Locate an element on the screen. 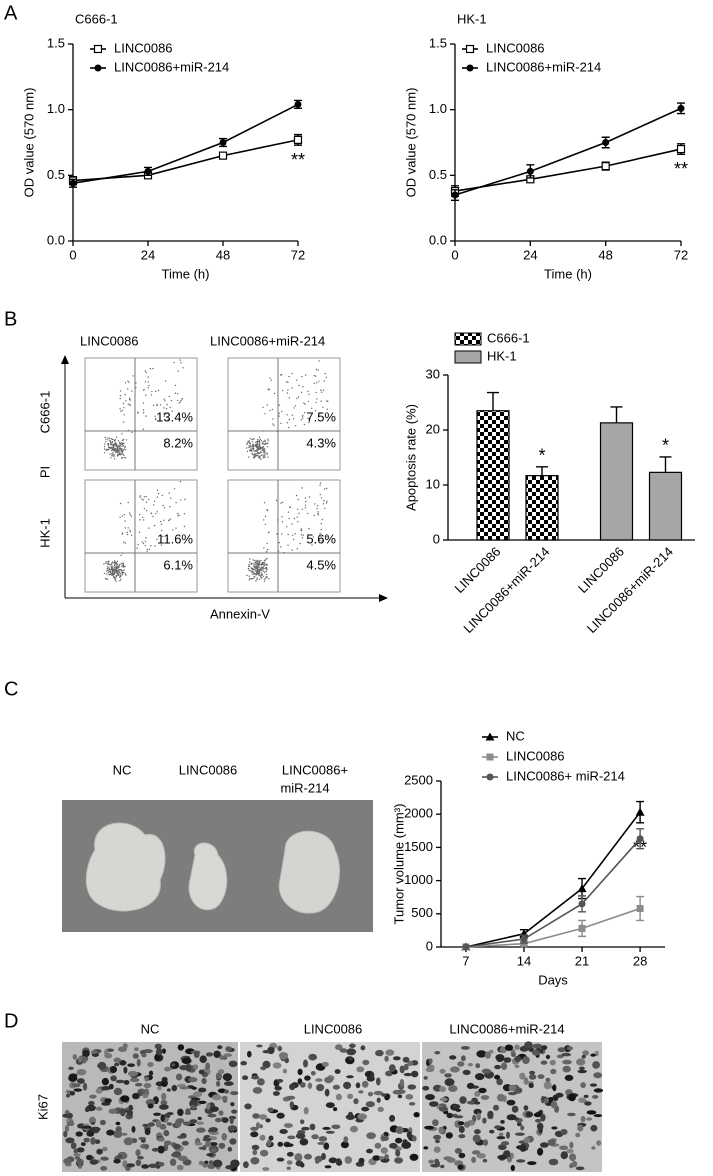 This screenshot has width=713, height=1176. series-line is located at coordinates (553, 879).